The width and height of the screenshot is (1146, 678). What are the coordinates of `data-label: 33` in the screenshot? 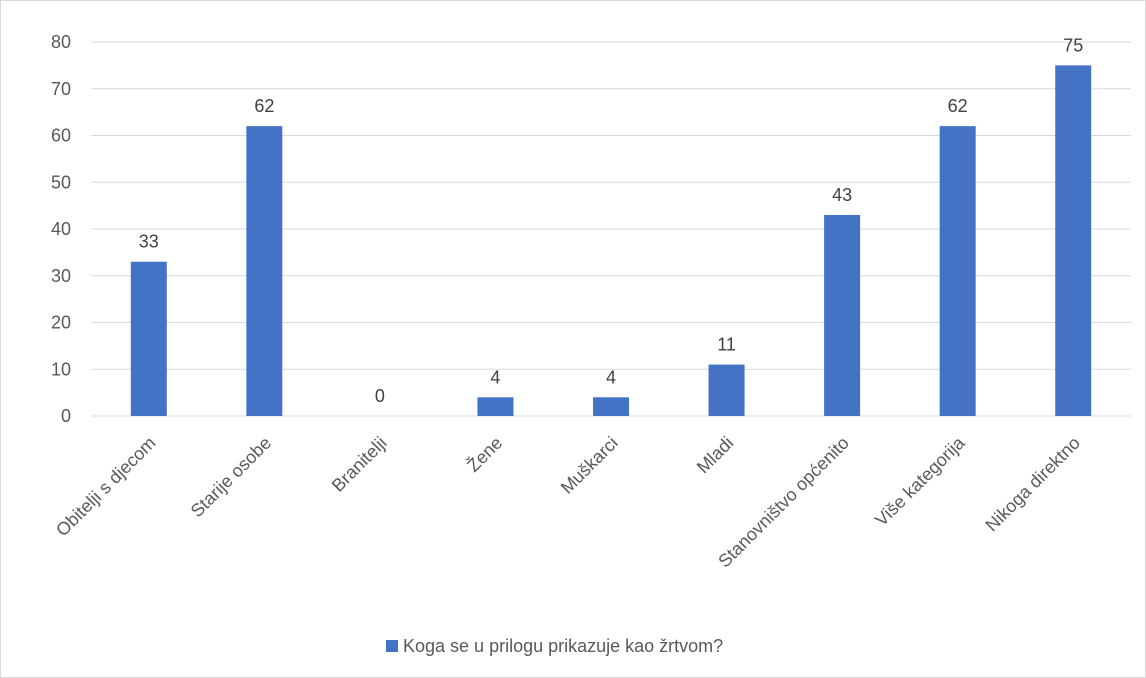 It's located at (149, 242).